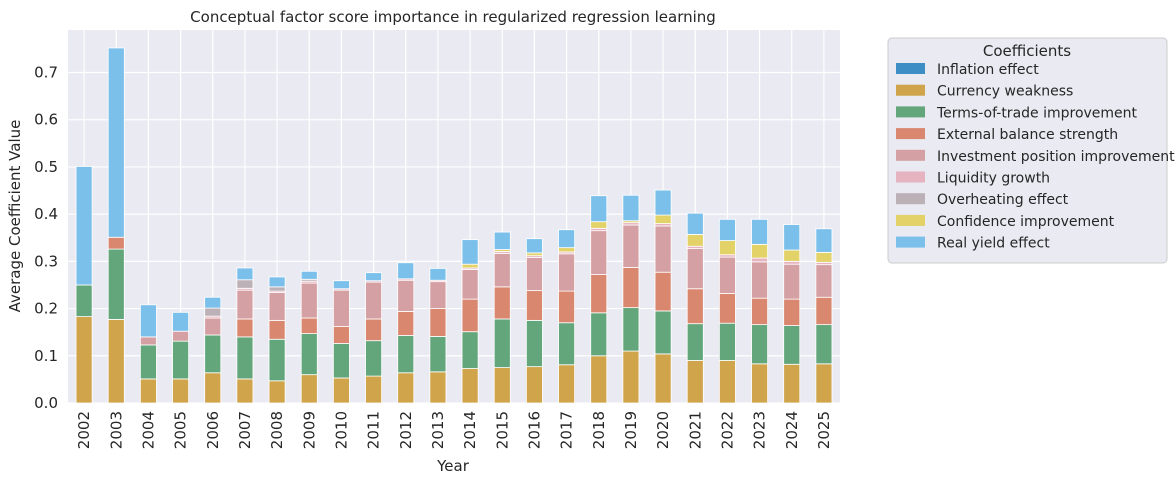 The image size is (1176, 484). What do you see at coordinates (438, 430) in the screenshot?
I see `x-tick-label: 2013` at bounding box center [438, 430].